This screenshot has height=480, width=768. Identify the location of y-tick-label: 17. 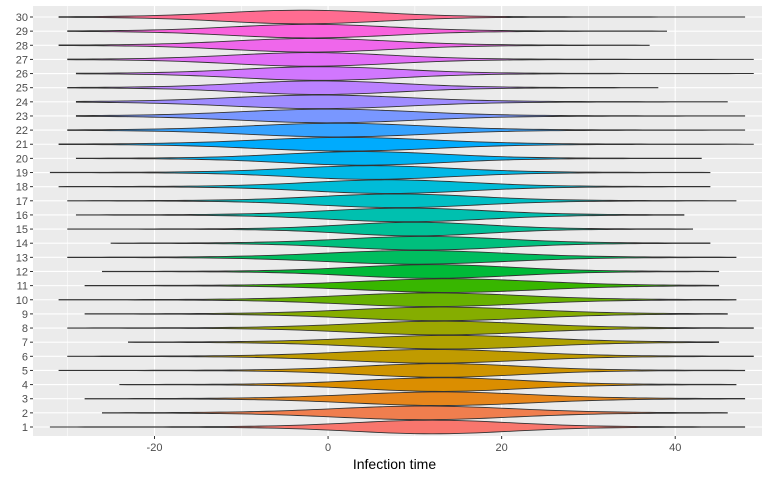
(22, 202).